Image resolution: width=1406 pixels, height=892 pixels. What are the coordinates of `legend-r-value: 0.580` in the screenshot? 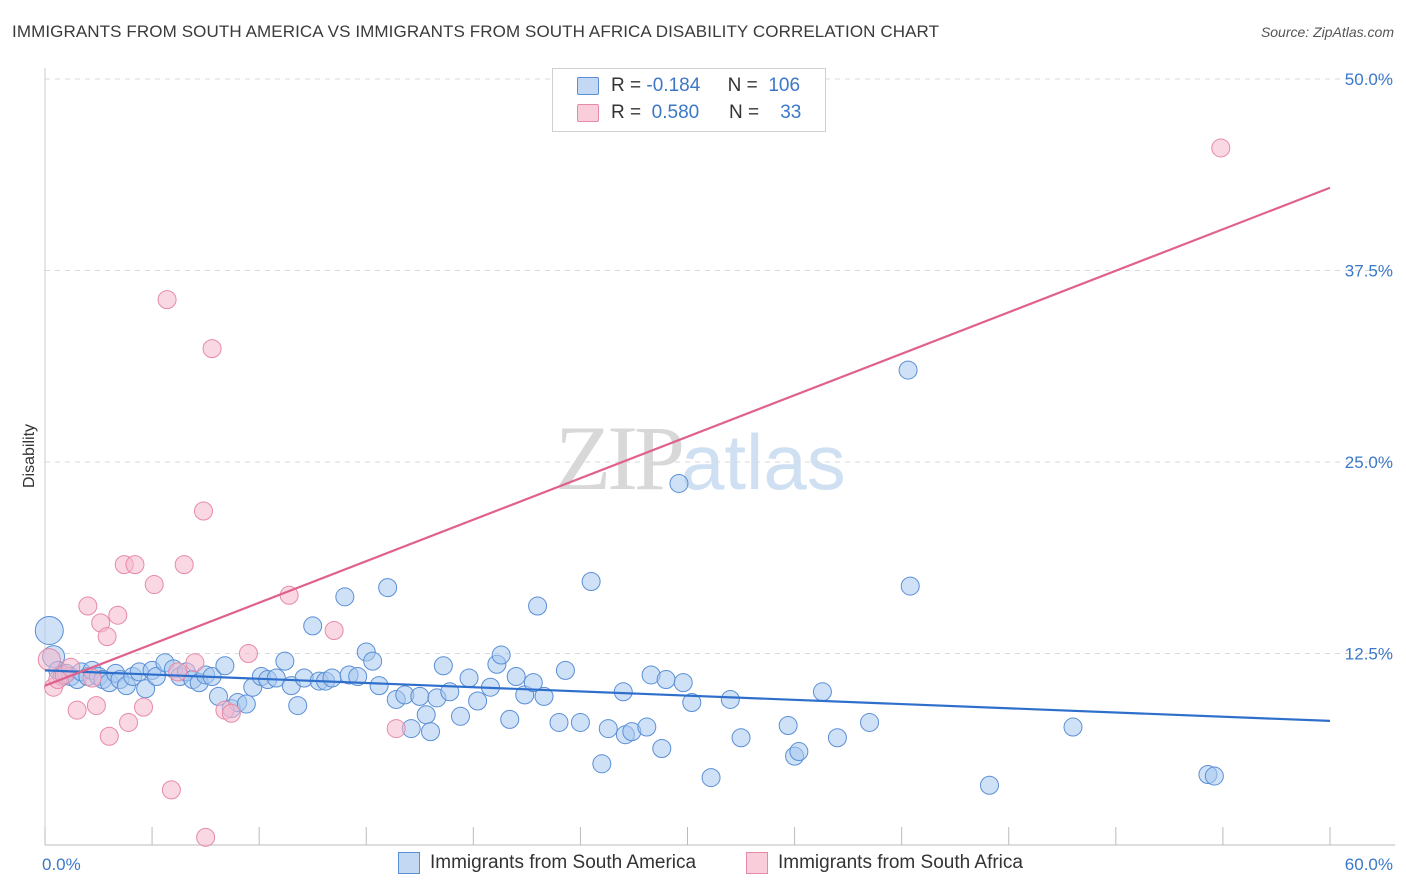 It's located at (675, 112).